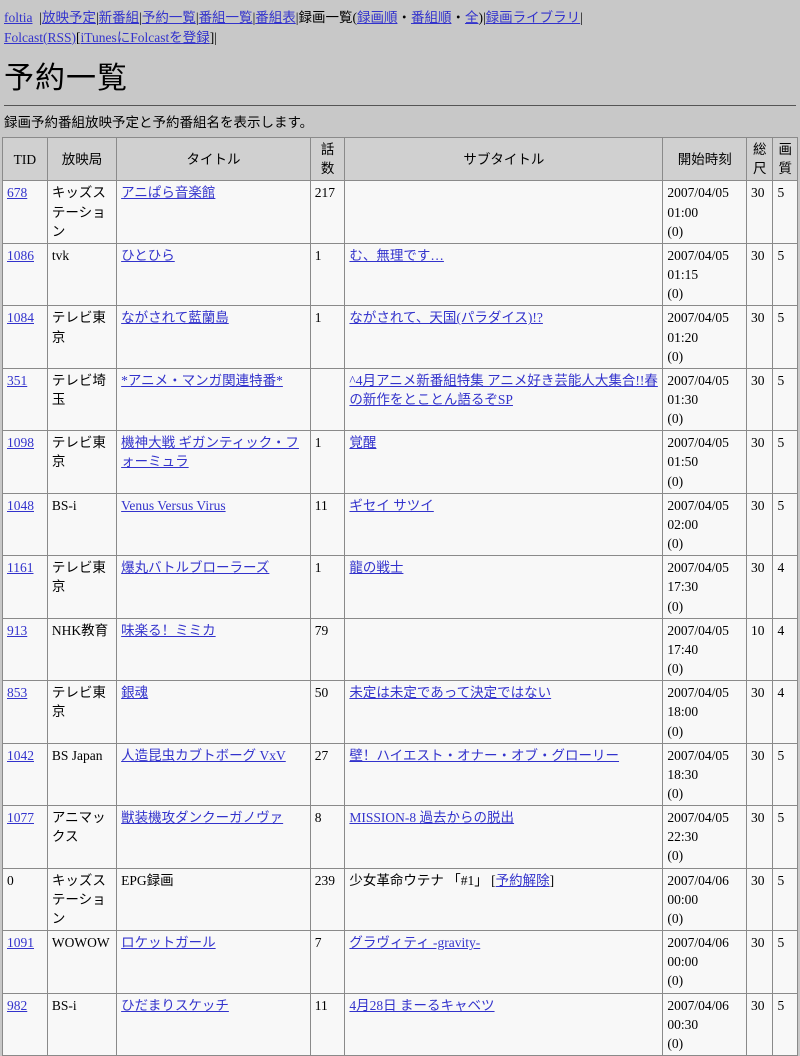  What do you see at coordinates (20, 943) in the screenshot?
I see `cell-tid-link: 1091` at bounding box center [20, 943].